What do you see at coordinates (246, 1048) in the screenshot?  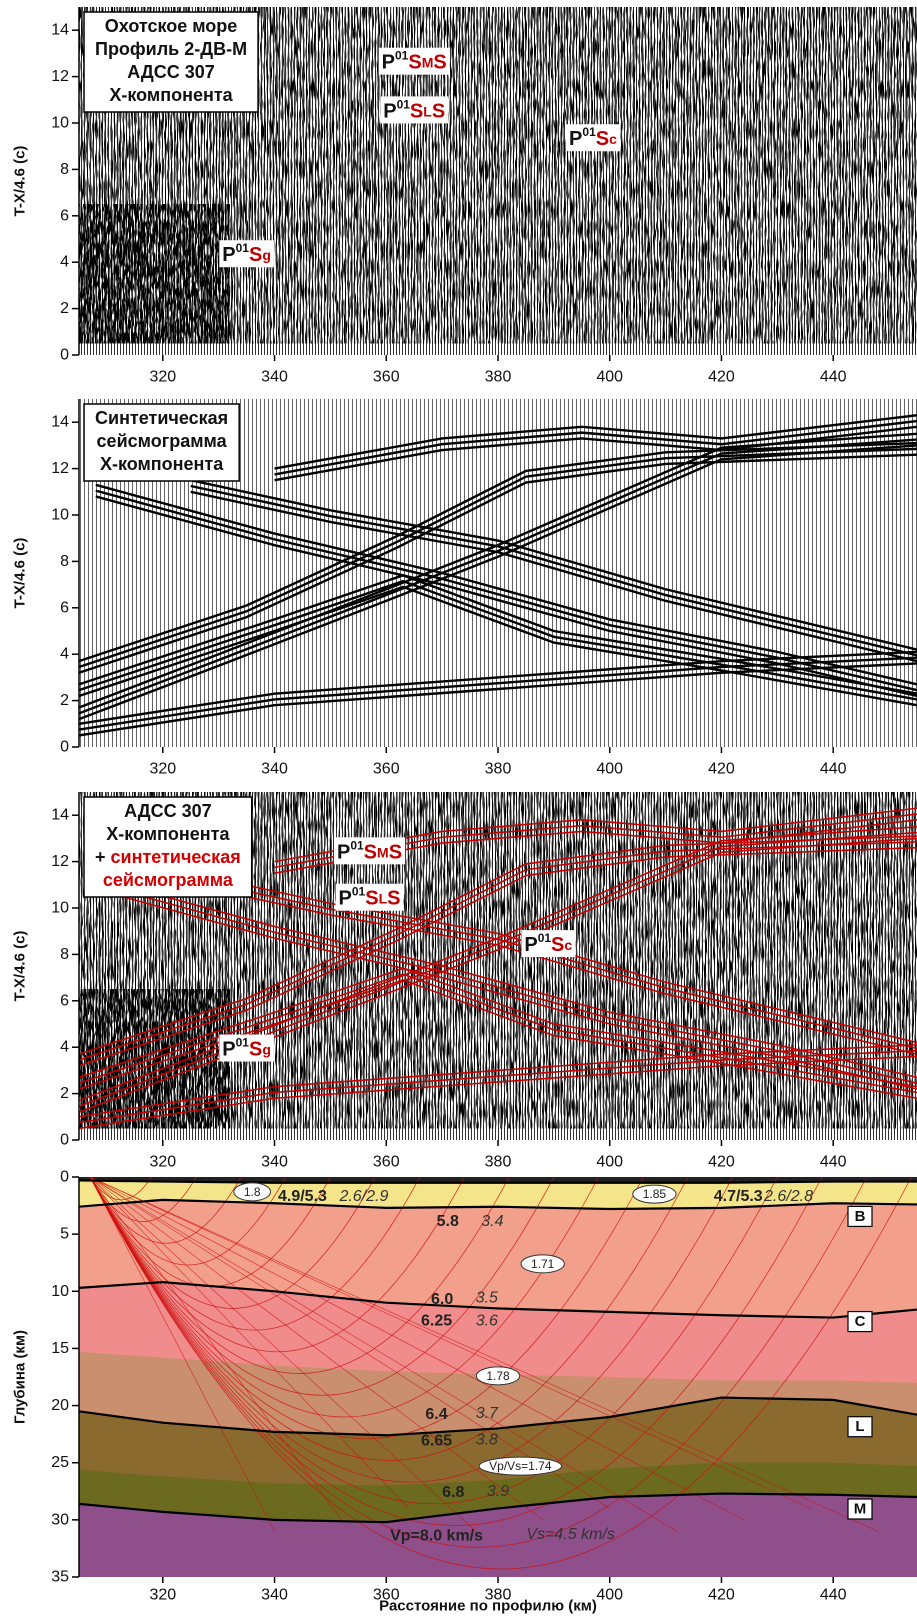 I see `phase-label-text: P01Sg` at bounding box center [246, 1048].